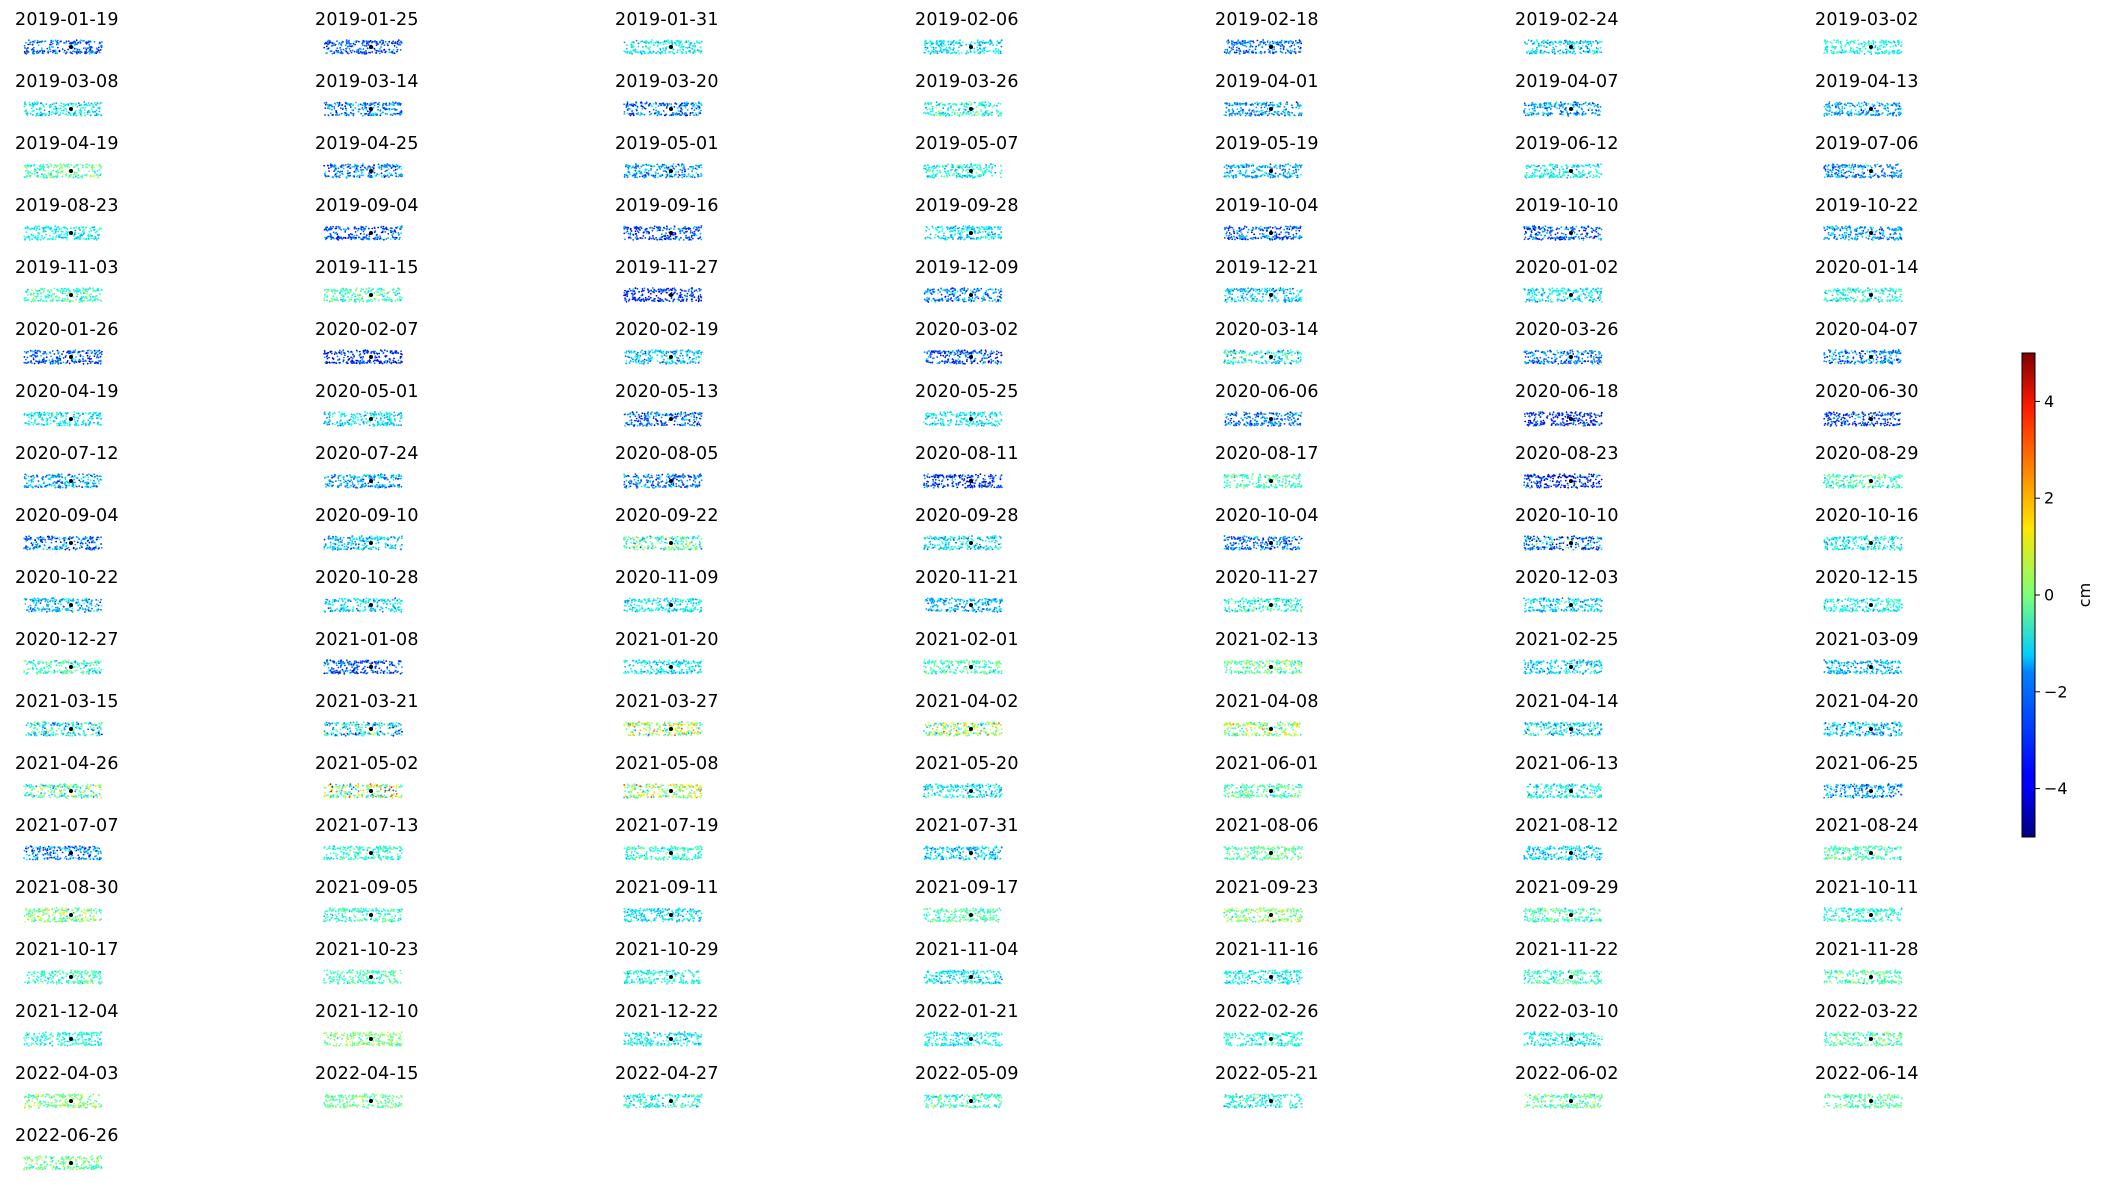  I want to click on reference-point, so click(971, 47).